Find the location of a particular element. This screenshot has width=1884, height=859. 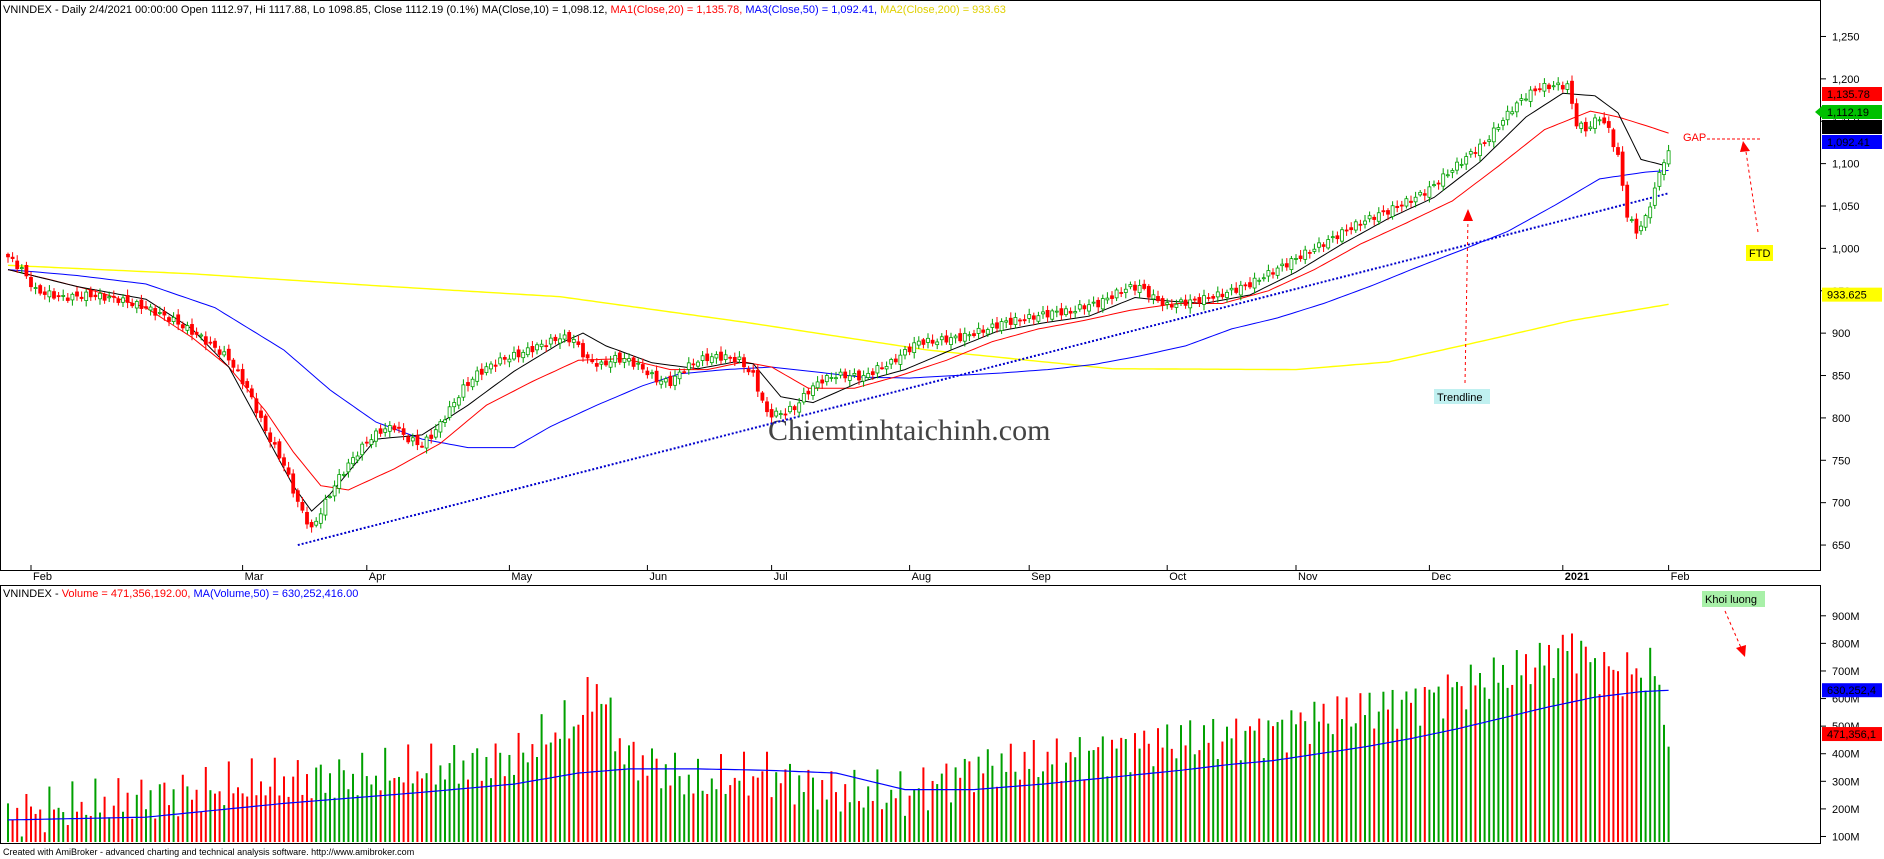

close-marker-icon is located at coordinates (1818, 112).